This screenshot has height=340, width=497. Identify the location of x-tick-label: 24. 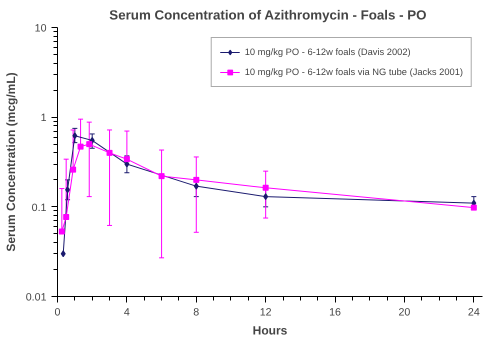
(474, 312).